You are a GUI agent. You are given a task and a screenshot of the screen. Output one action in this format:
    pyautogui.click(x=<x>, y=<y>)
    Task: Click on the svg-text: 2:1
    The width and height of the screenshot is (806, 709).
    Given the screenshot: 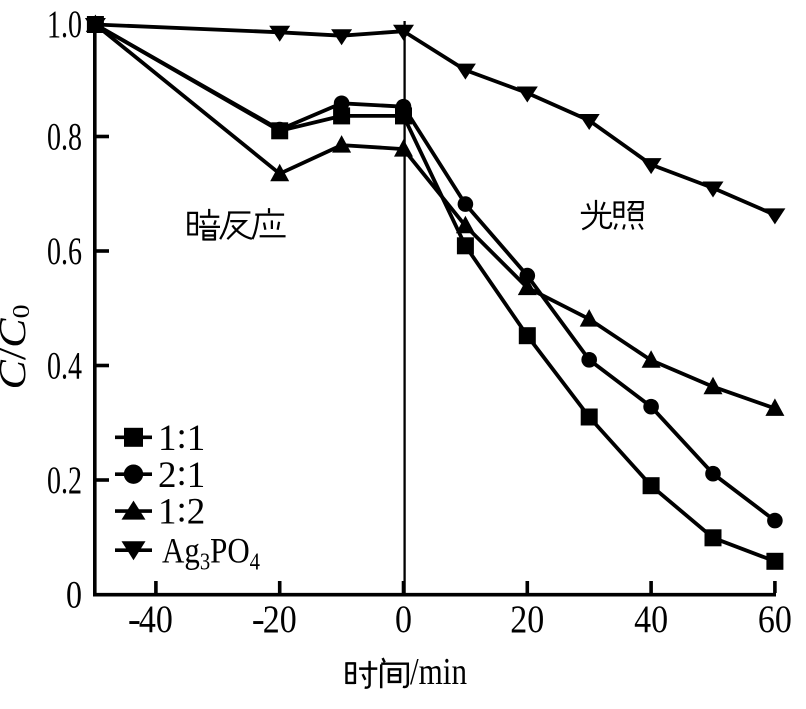 What is the action you would take?
    pyautogui.click(x=181, y=474)
    